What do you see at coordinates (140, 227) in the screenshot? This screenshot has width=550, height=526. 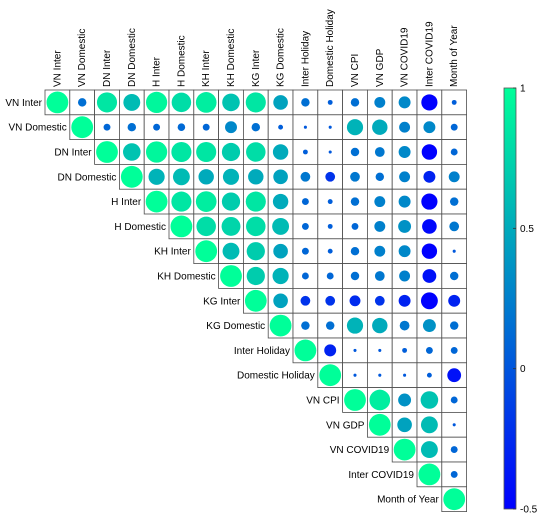 I see `row-label-h-domestic: H Domestic` at bounding box center [140, 227].